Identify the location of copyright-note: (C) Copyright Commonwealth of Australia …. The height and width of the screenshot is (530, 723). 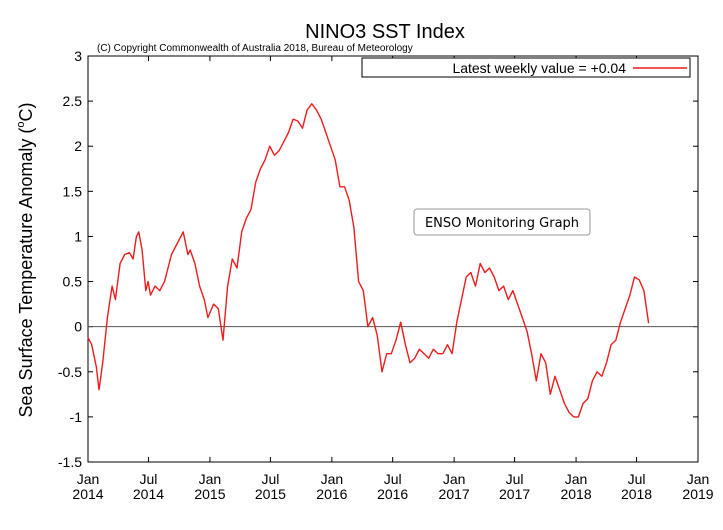
(255, 48).